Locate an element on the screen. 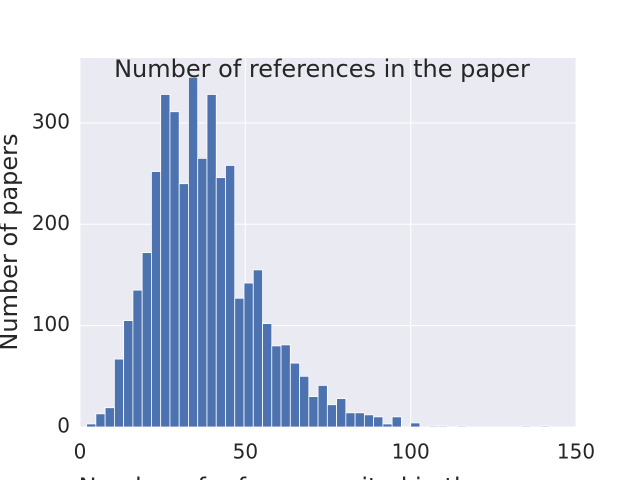  x-tick-label: 150 is located at coordinates (576, 452).